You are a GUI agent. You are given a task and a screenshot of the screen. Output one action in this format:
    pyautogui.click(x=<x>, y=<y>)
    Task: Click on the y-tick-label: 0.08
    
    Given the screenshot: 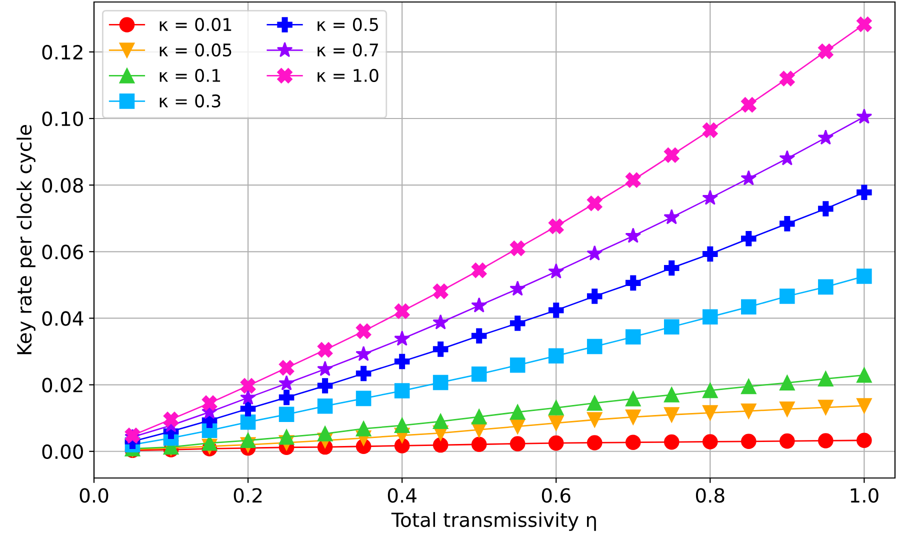 What is the action you would take?
    pyautogui.click(x=62, y=185)
    